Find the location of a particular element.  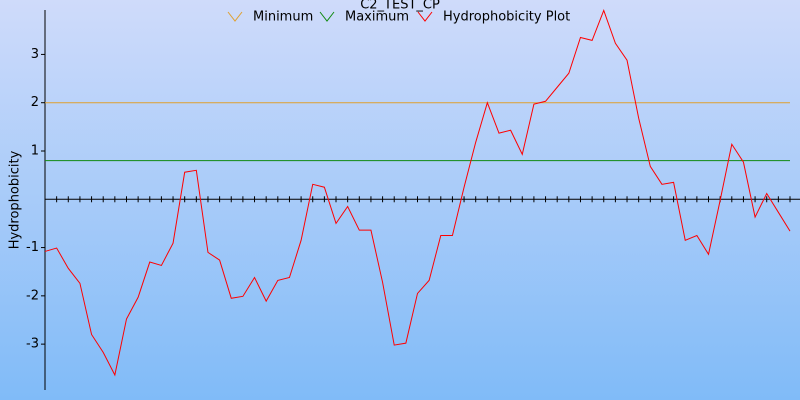

y-tick-label: 3 is located at coordinates (35, 54).